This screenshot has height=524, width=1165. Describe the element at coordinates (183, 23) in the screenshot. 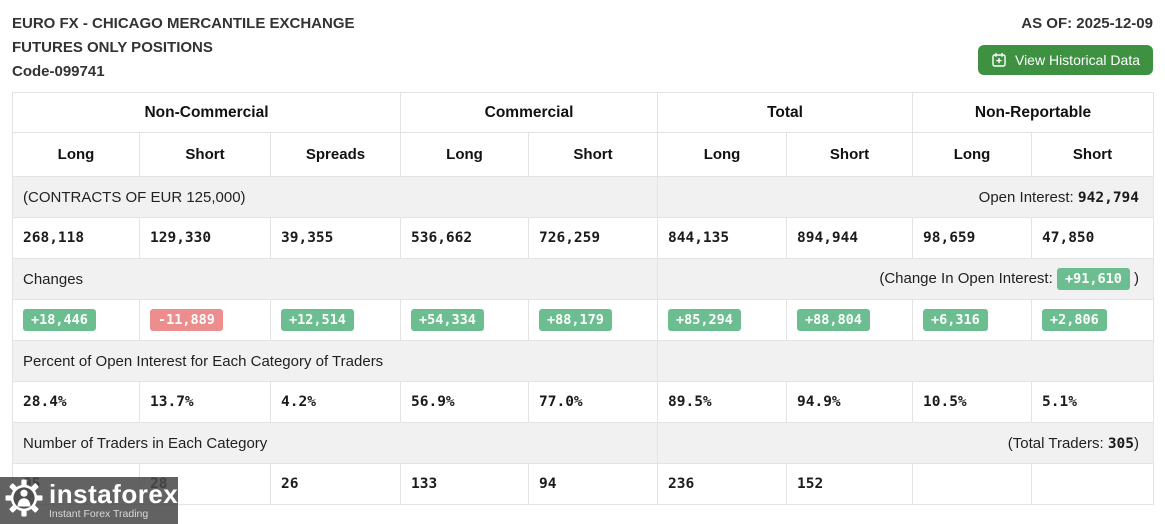

I see `report-title: EURO FX - CHICAGO MERCANTILE EXCHANGE` at that location.